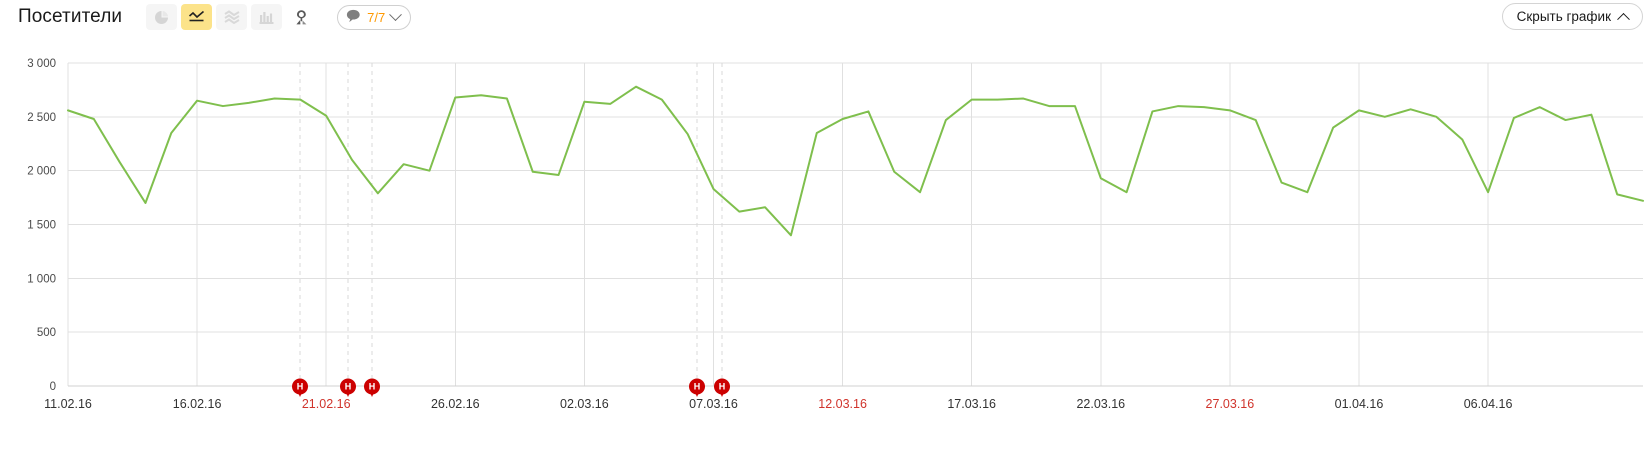  Describe the element at coordinates (1359, 404) in the screenshot. I see `x-axis-tick-label: 01.04.16` at that location.